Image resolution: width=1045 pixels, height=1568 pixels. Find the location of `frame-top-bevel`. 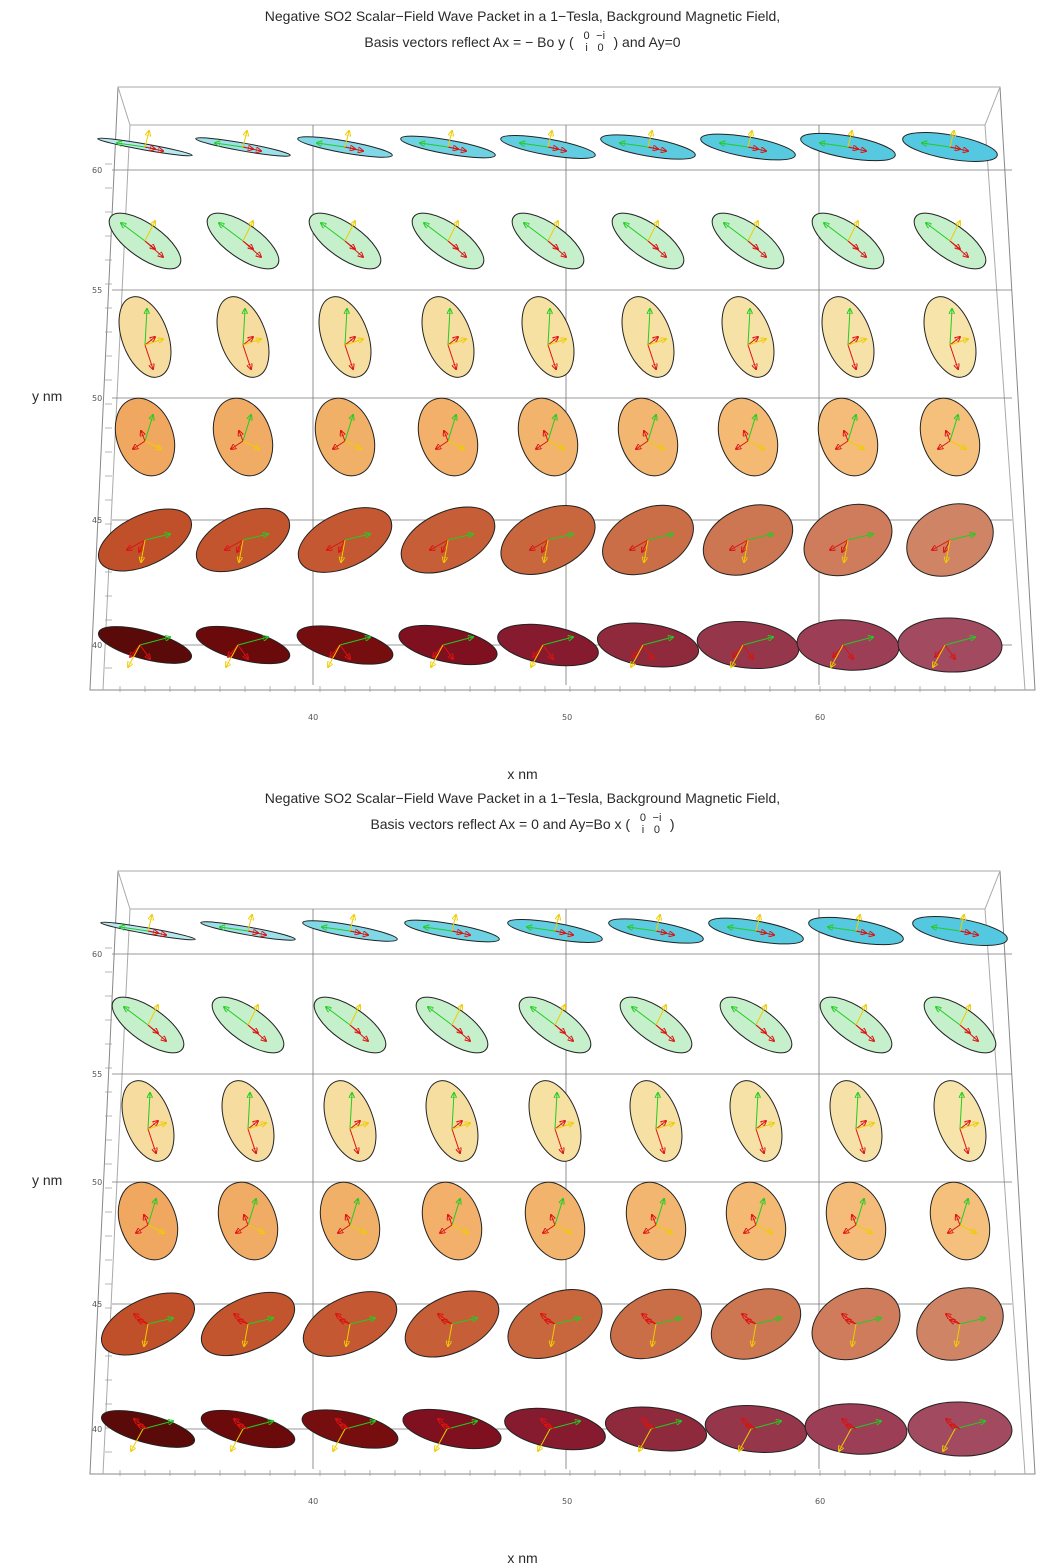

frame-top-bevel is located at coordinates (559, 106).